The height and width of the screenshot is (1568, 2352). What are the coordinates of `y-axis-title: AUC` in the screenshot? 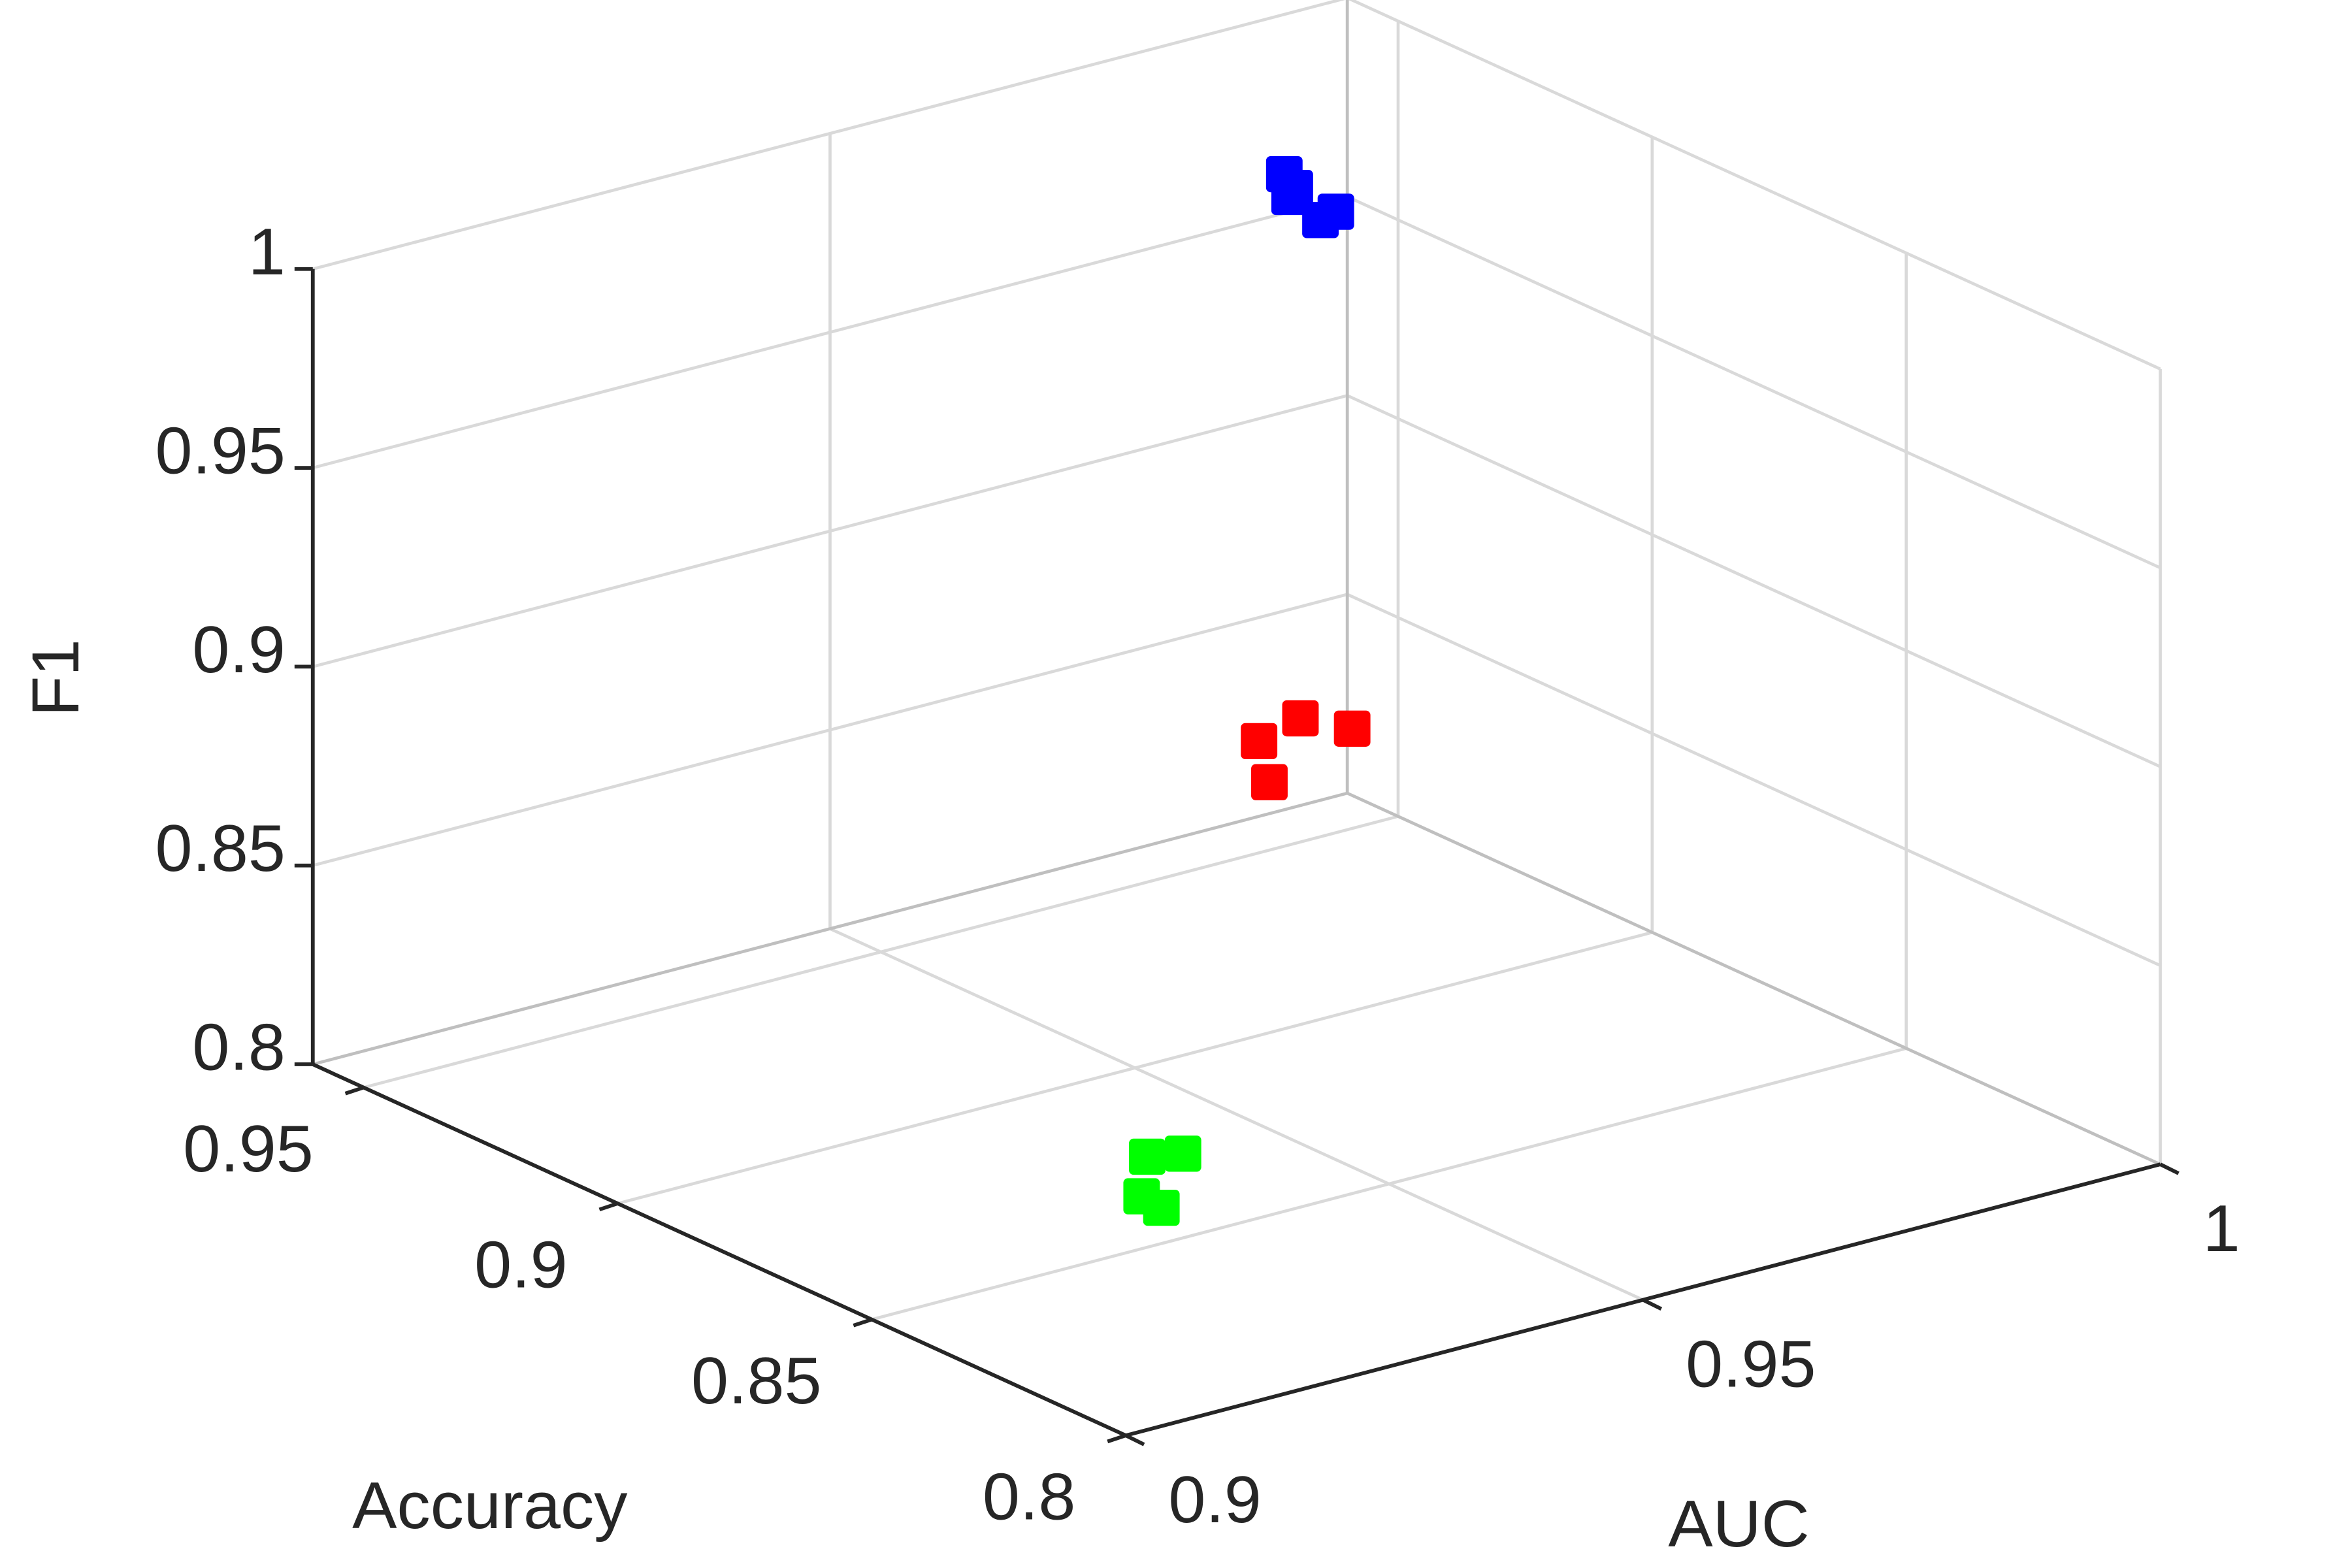 It's located at (1738, 1523).